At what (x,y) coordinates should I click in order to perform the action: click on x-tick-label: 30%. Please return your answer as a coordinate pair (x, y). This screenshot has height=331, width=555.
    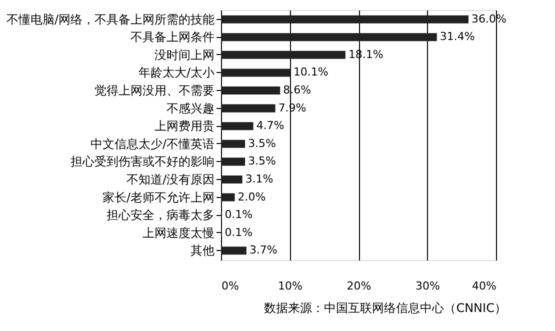
    Looking at the image, I should click on (428, 286).